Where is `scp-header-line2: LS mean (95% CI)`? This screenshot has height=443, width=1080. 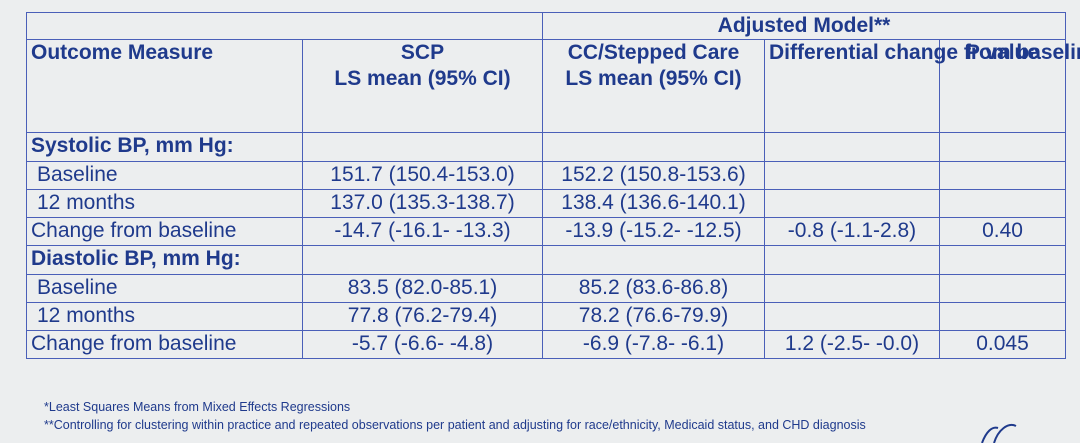
scp-header-line2: LS mean (95% CI) is located at coordinates (422, 78).